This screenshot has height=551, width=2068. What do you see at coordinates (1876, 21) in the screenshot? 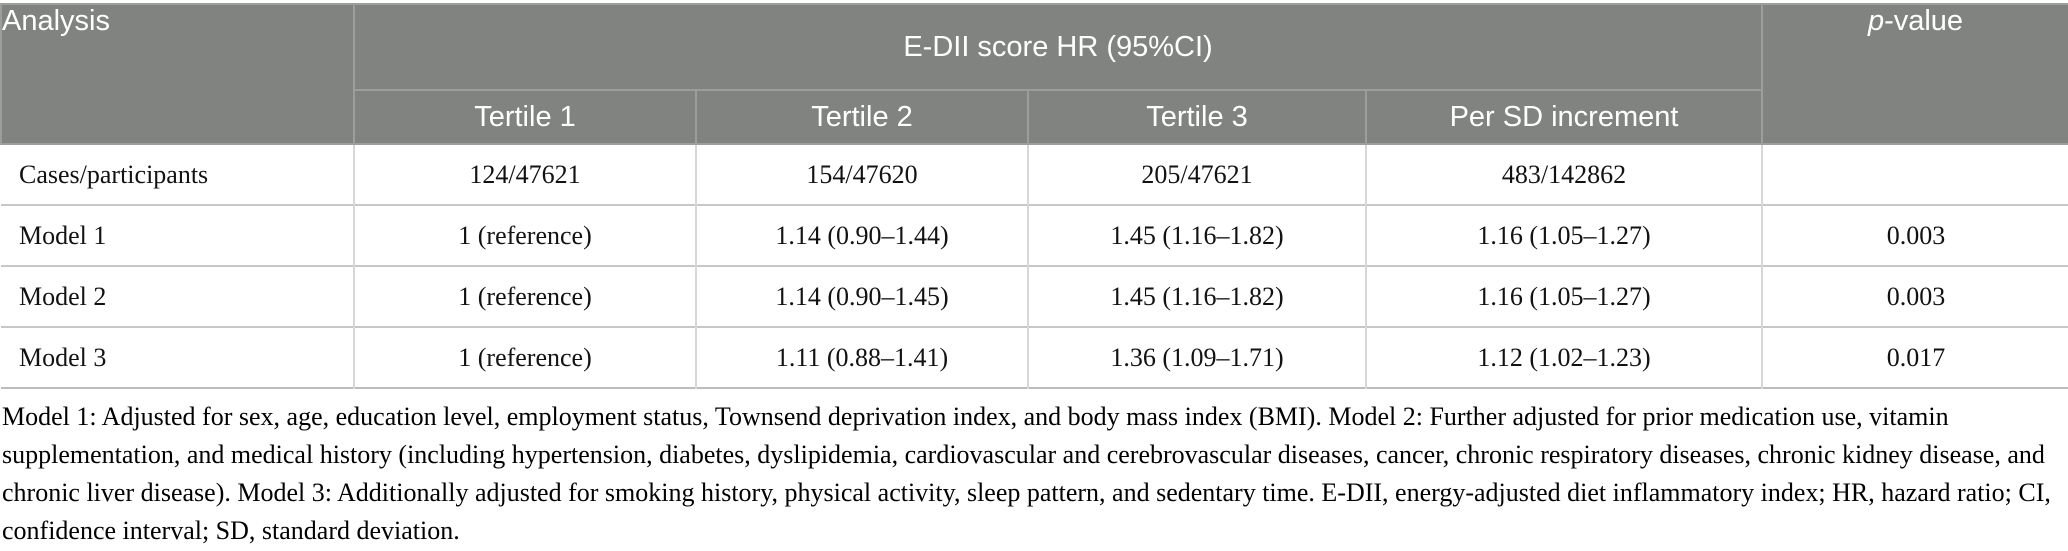
I see `pvalue-italic-p: p` at bounding box center [1876, 21].